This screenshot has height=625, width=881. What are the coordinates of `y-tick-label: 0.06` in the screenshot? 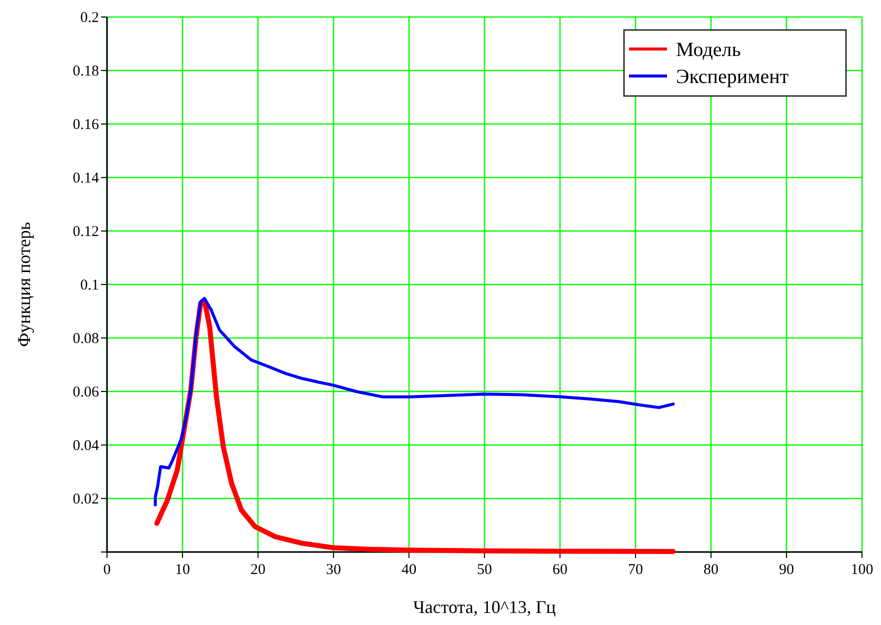 It's located at (86, 392).